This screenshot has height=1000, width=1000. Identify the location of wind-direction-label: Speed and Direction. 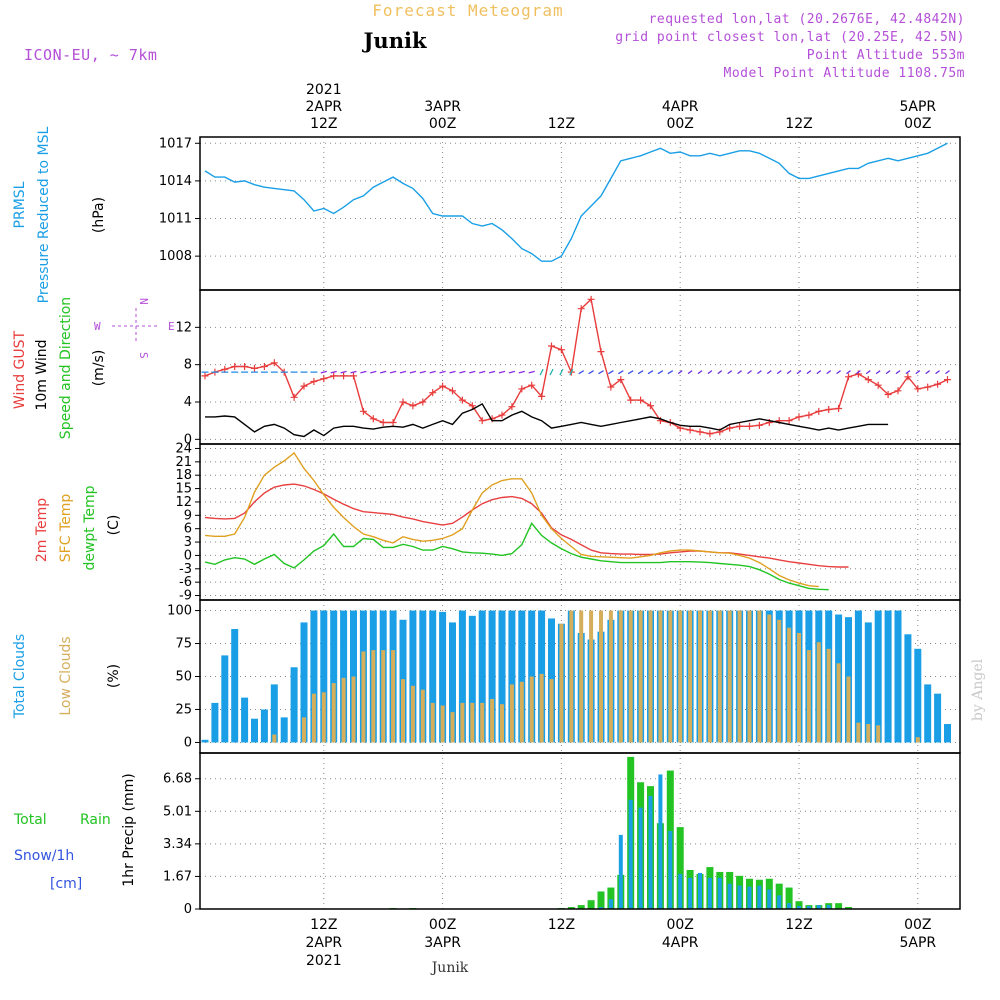
(66, 368).